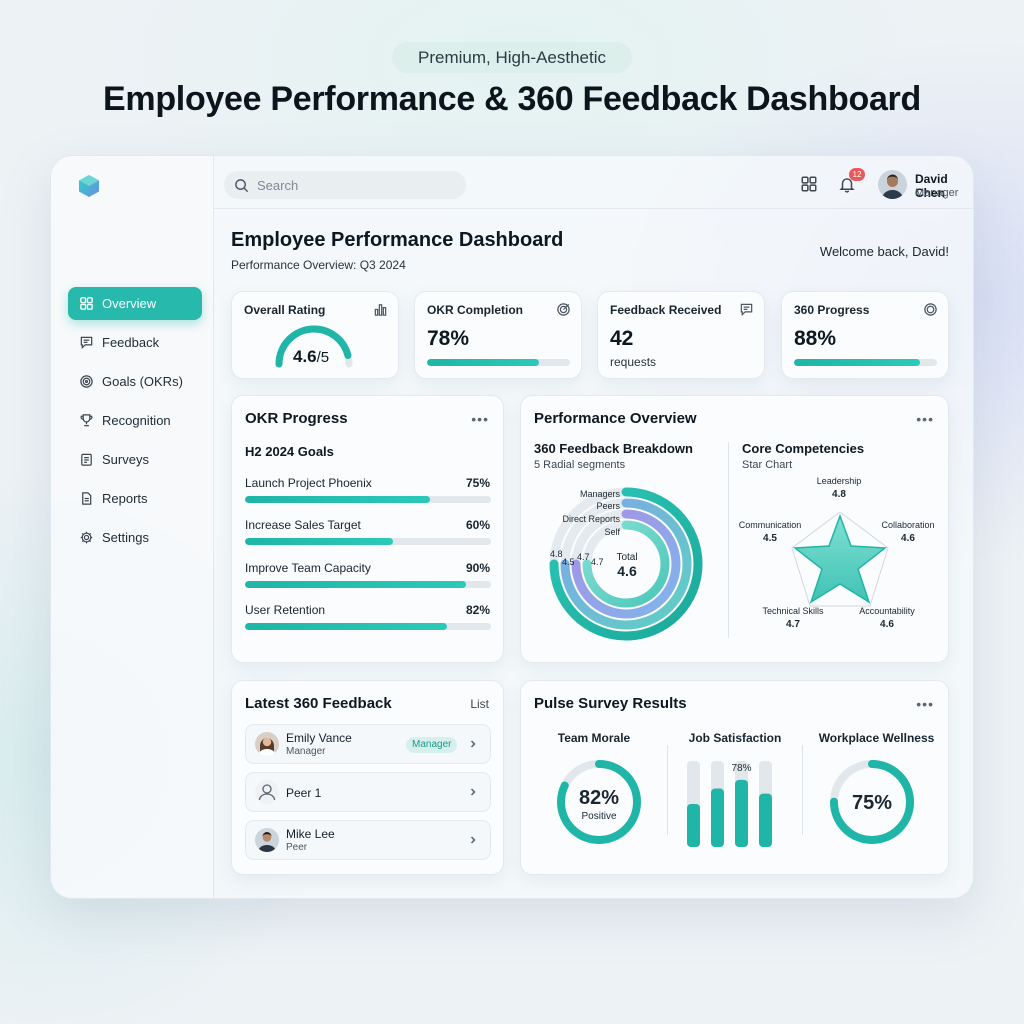 The image size is (1024, 1024). What do you see at coordinates (87, 498) in the screenshot?
I see `document-icon` at bounding box center [87, 498].